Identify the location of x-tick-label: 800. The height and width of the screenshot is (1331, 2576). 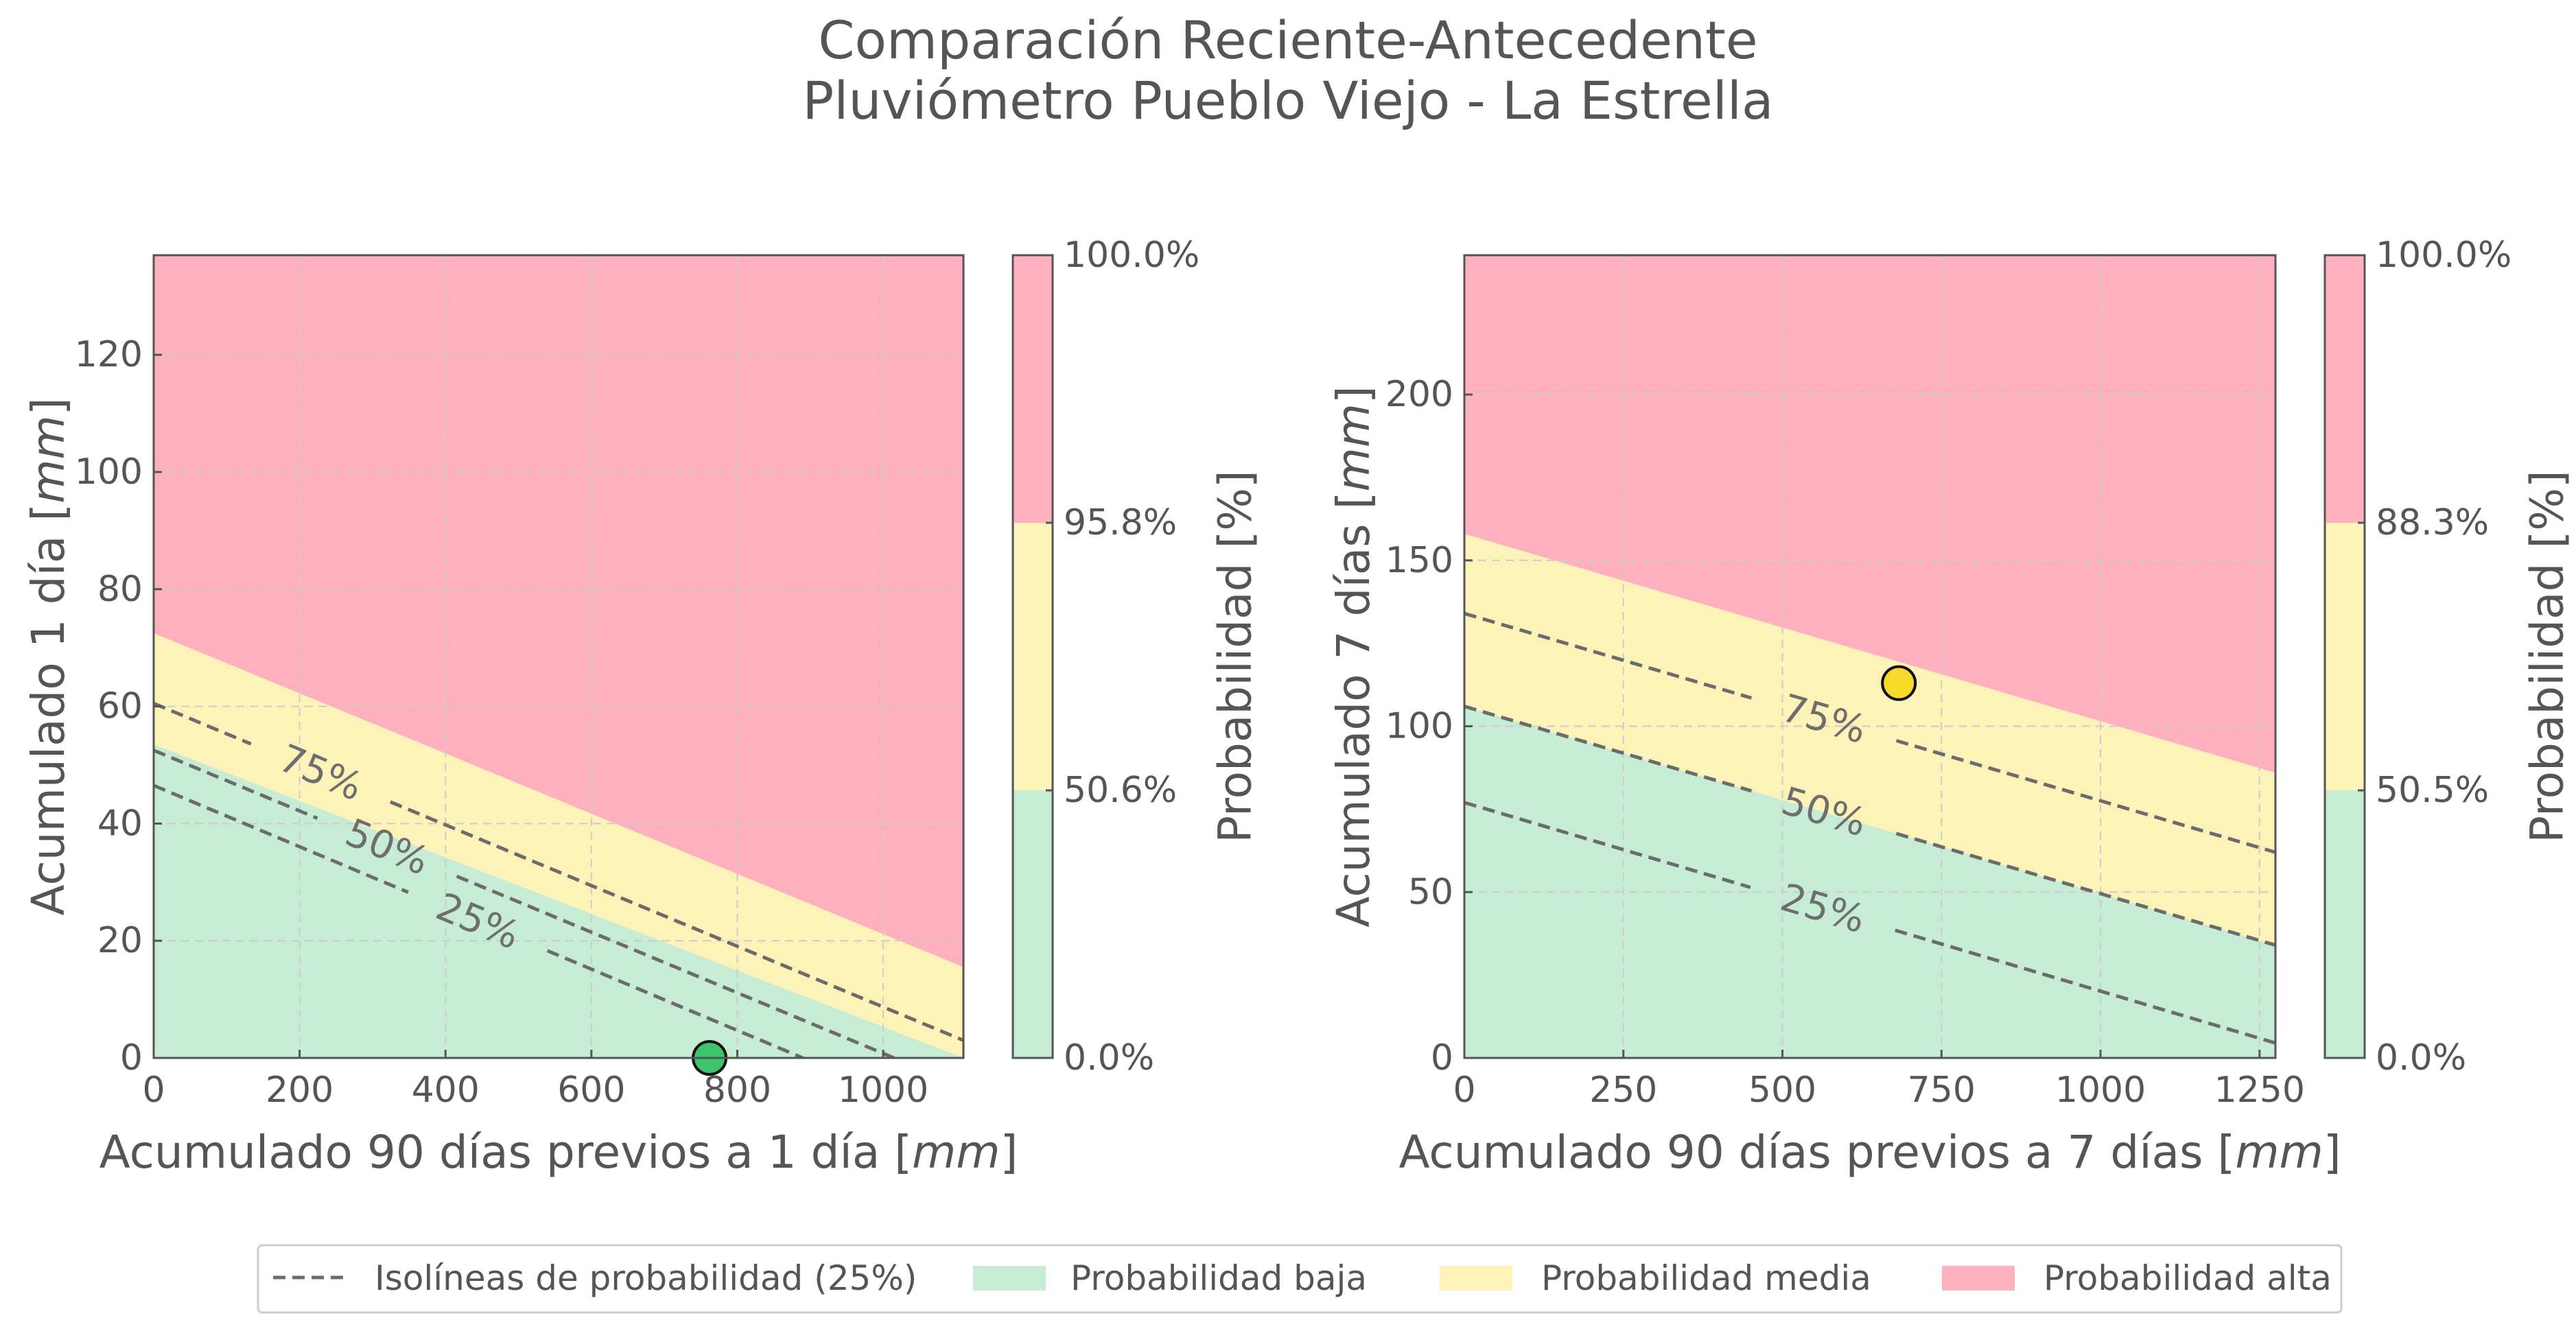
(737, 1090).